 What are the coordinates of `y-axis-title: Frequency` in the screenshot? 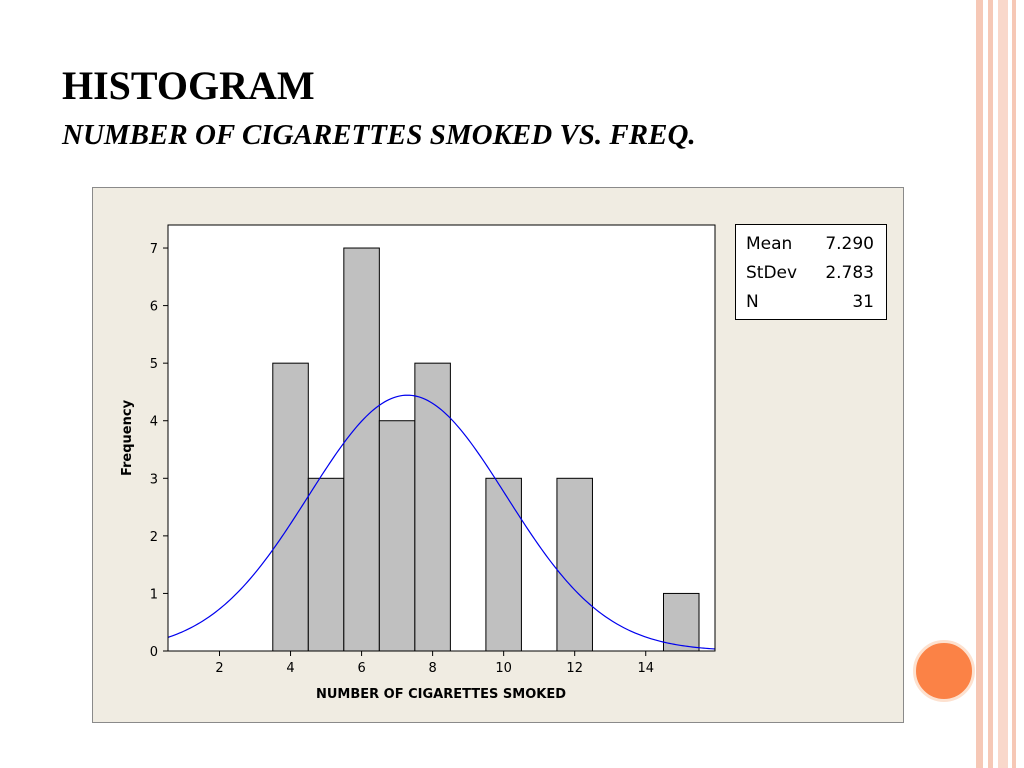 It's located at (127, 437).